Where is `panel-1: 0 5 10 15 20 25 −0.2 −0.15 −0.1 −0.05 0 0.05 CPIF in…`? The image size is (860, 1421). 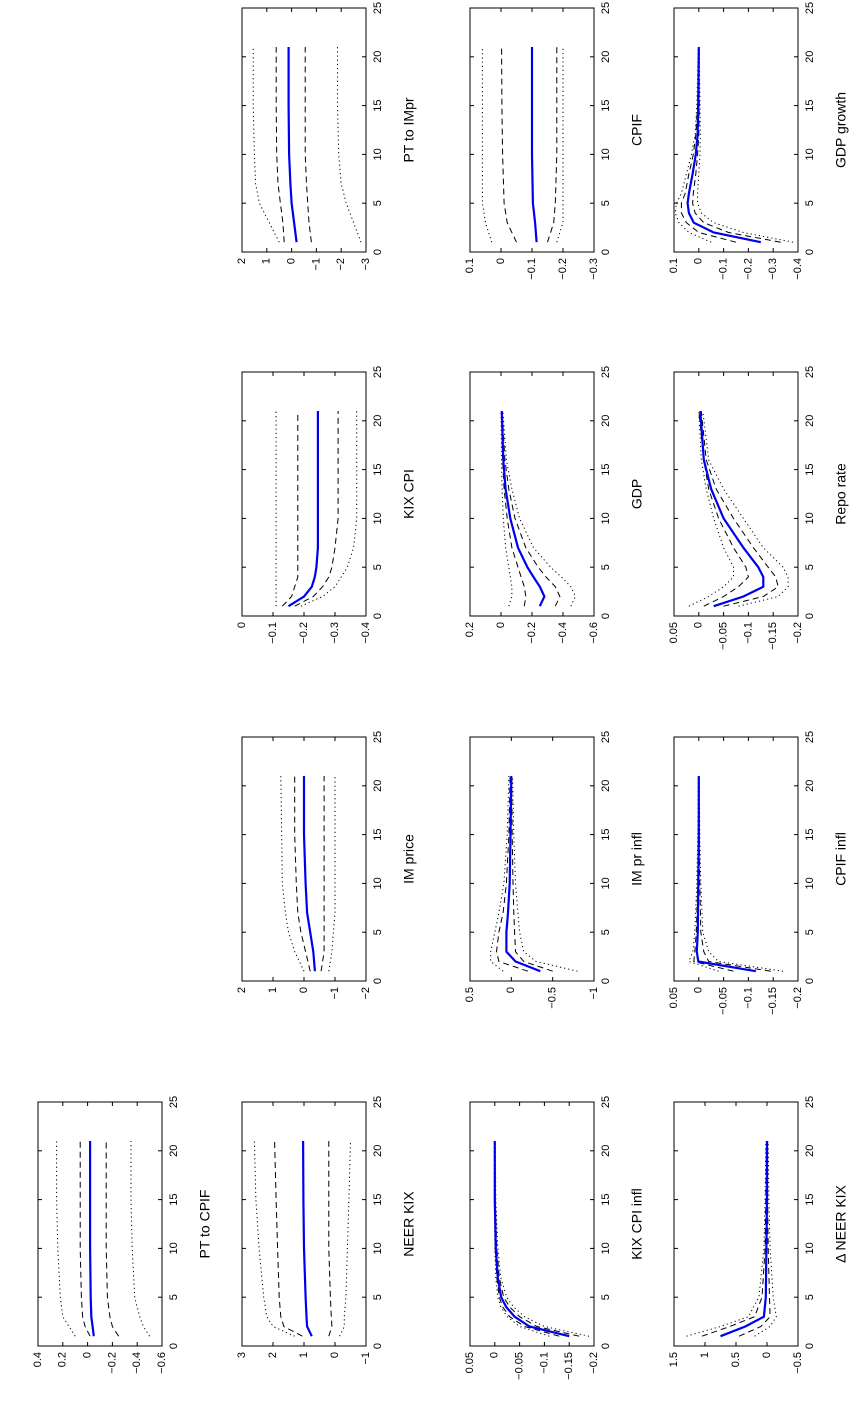 panel-1: 0 5 10 15 20 25 −0.2 −0.15 −0.1 −0.05 0 0.05 CPIF in… is located at coordinates (758, 873).